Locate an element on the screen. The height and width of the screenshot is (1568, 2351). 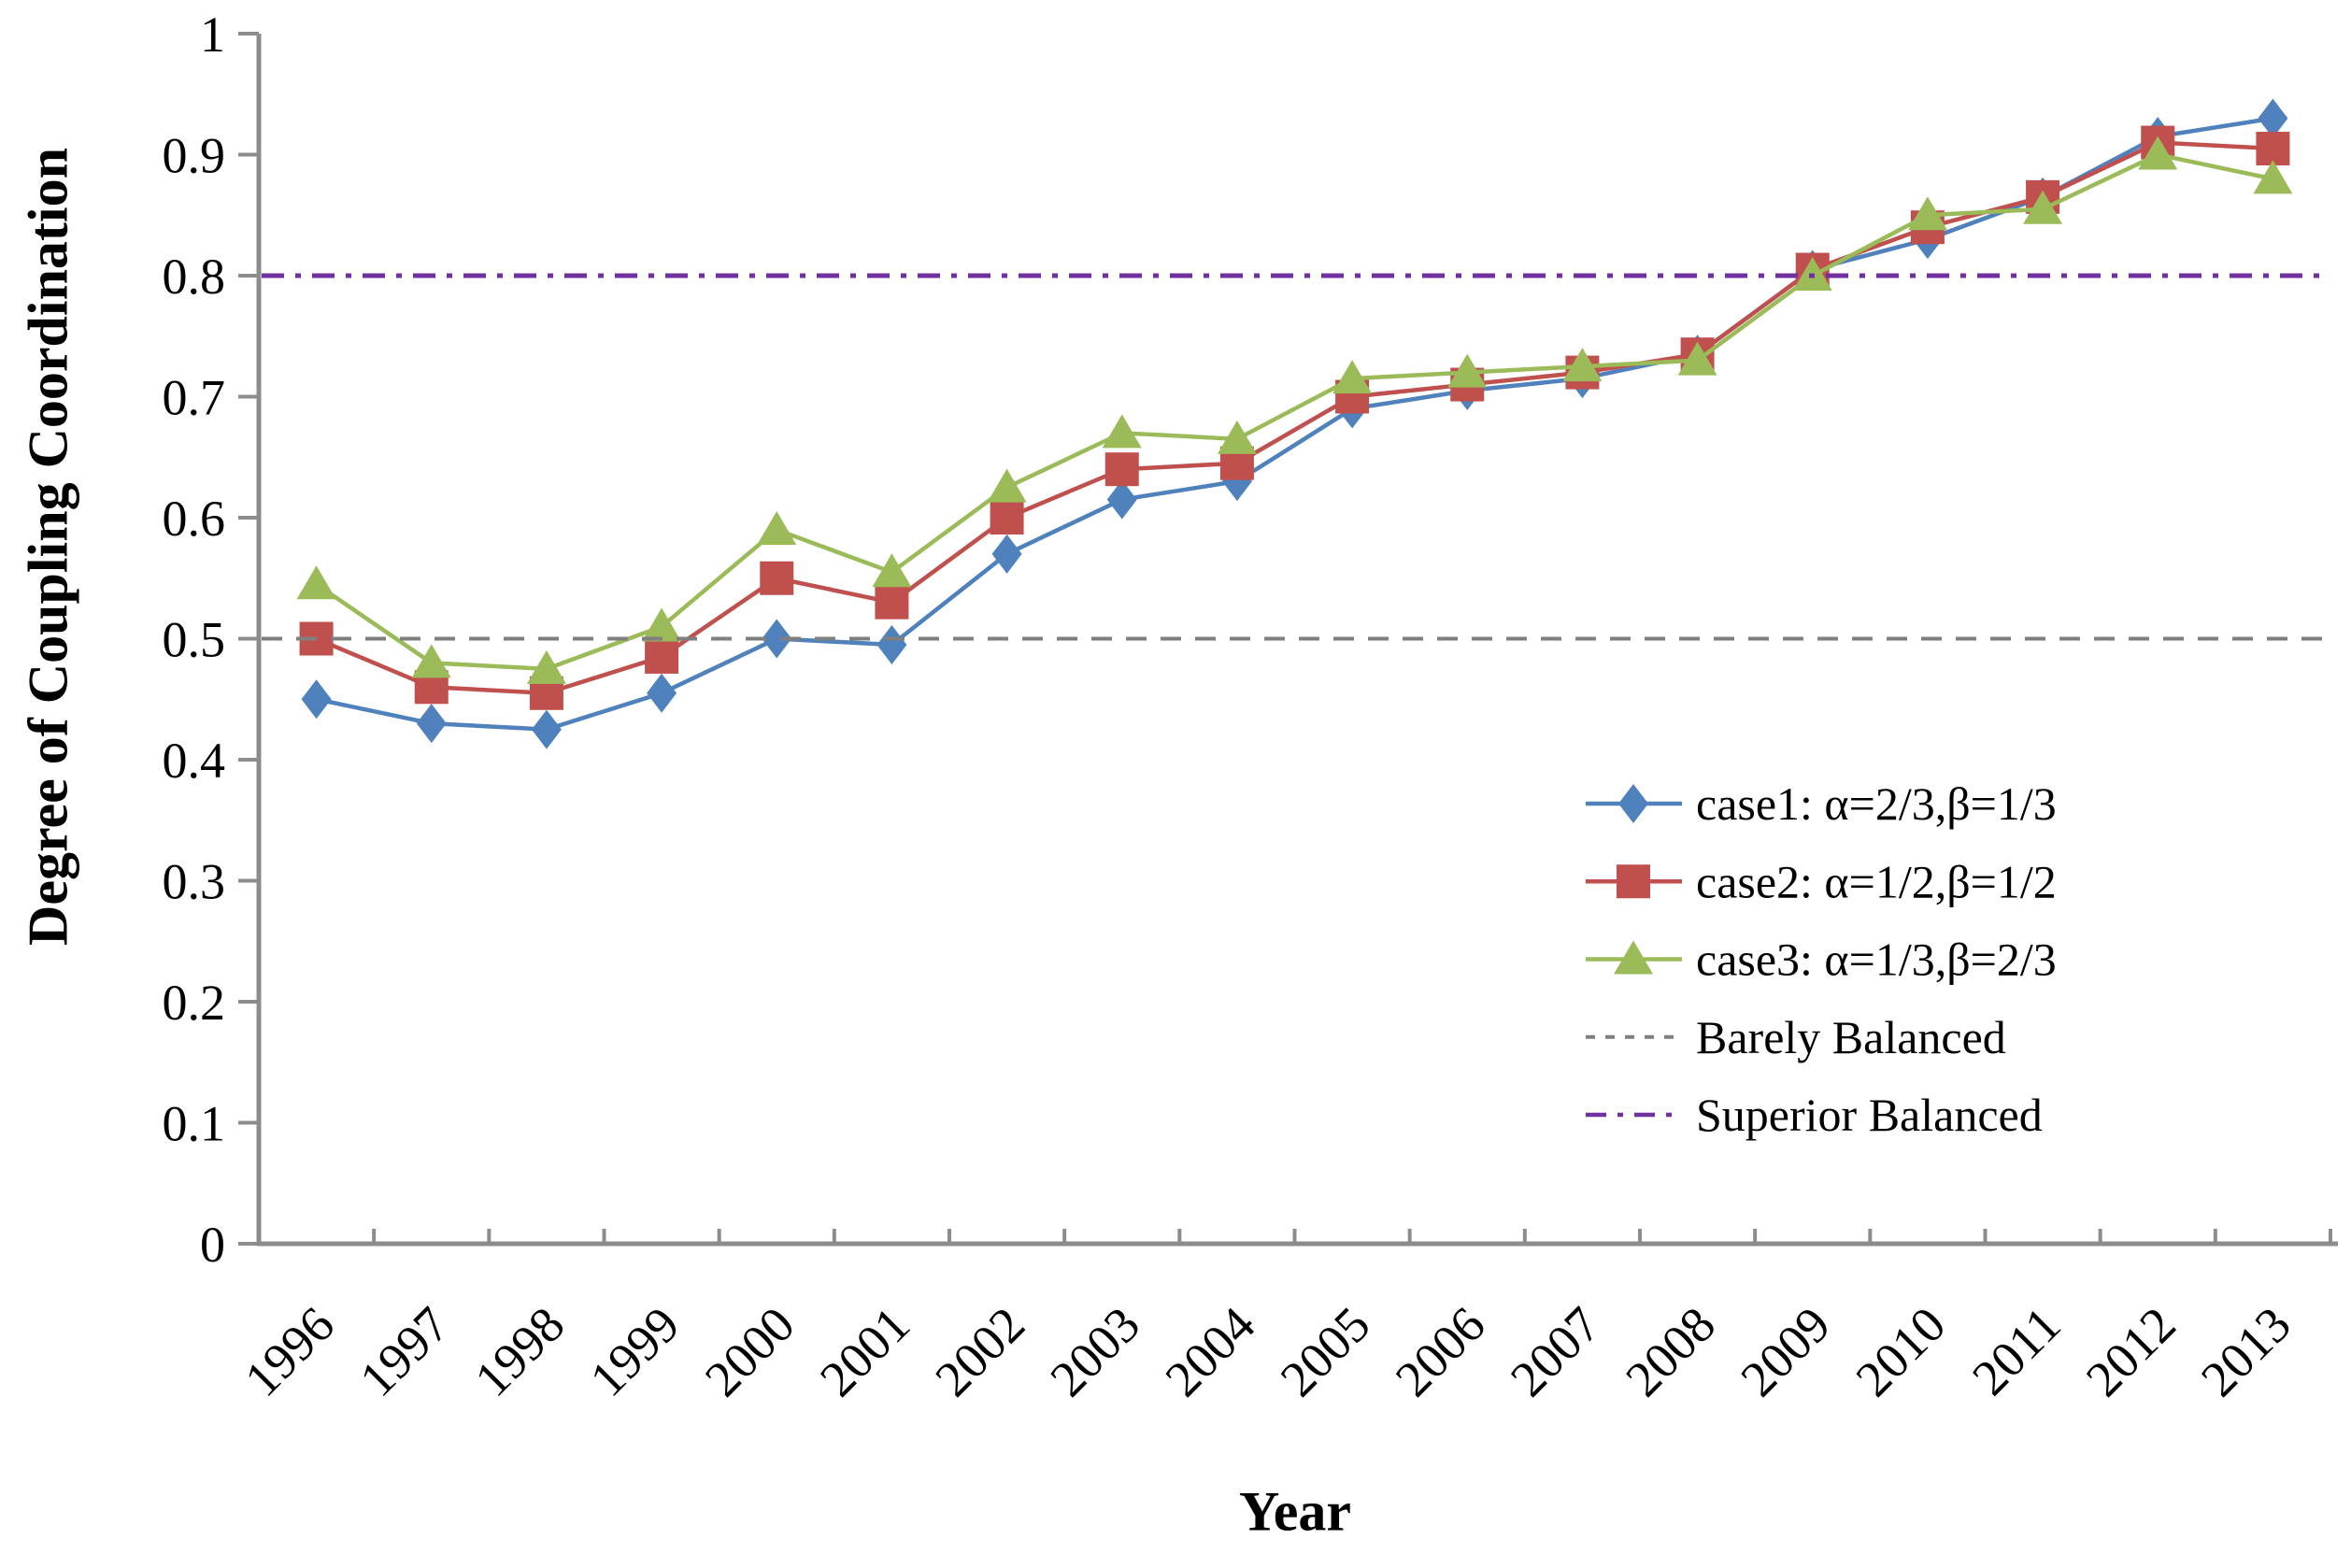
x-tick-label: 2001 is located at coordinates (864, 1352).